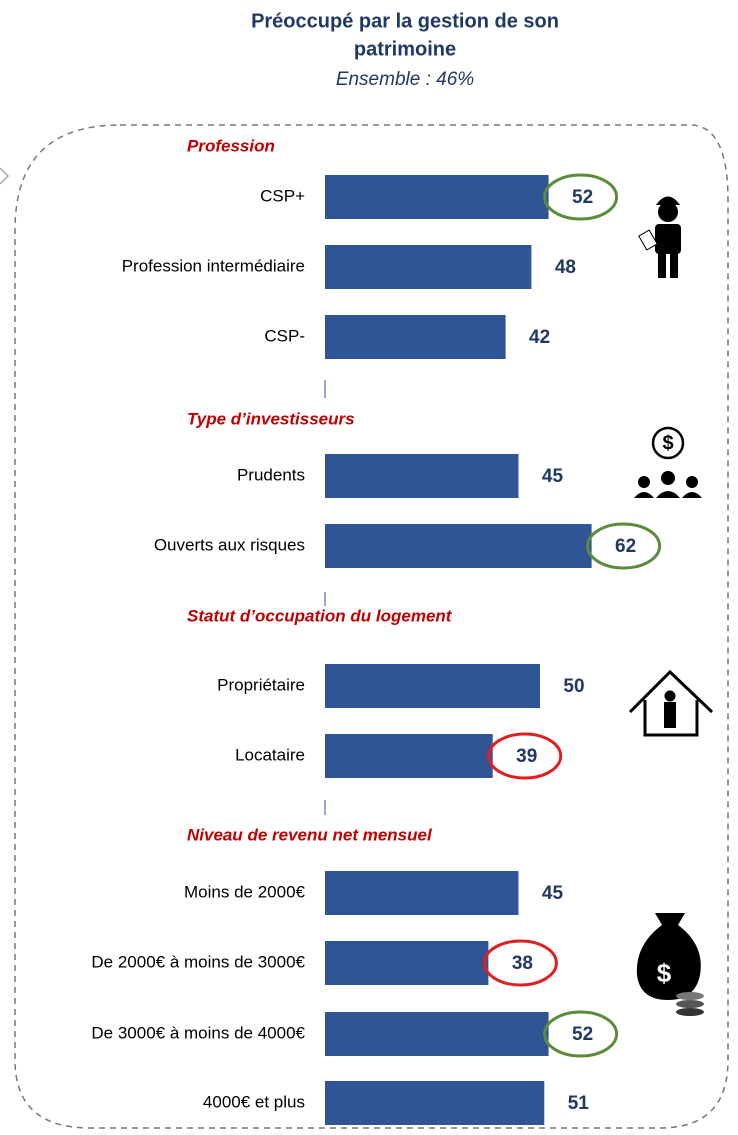  What do you see at coordinates (198, 961) in the screenshot?
I see `category-label: De 2000€ à moins de 3000€` at bounding box center [198, 961].